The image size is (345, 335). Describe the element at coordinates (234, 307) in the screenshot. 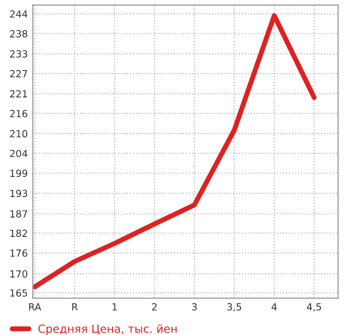

I see `x-tick-label: 3,5` at that location.